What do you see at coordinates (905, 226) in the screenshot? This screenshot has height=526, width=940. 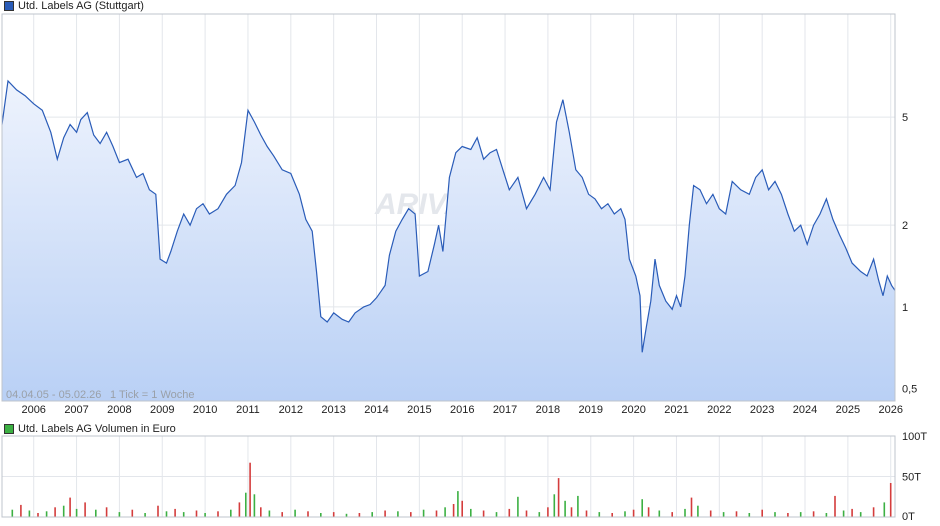 I see `price-y-tick-label: 2` at bounding box center [905, 226].